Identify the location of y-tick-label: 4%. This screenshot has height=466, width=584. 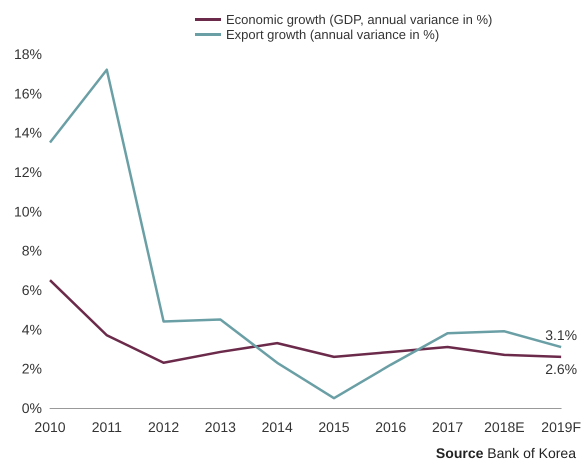
(32, 329).